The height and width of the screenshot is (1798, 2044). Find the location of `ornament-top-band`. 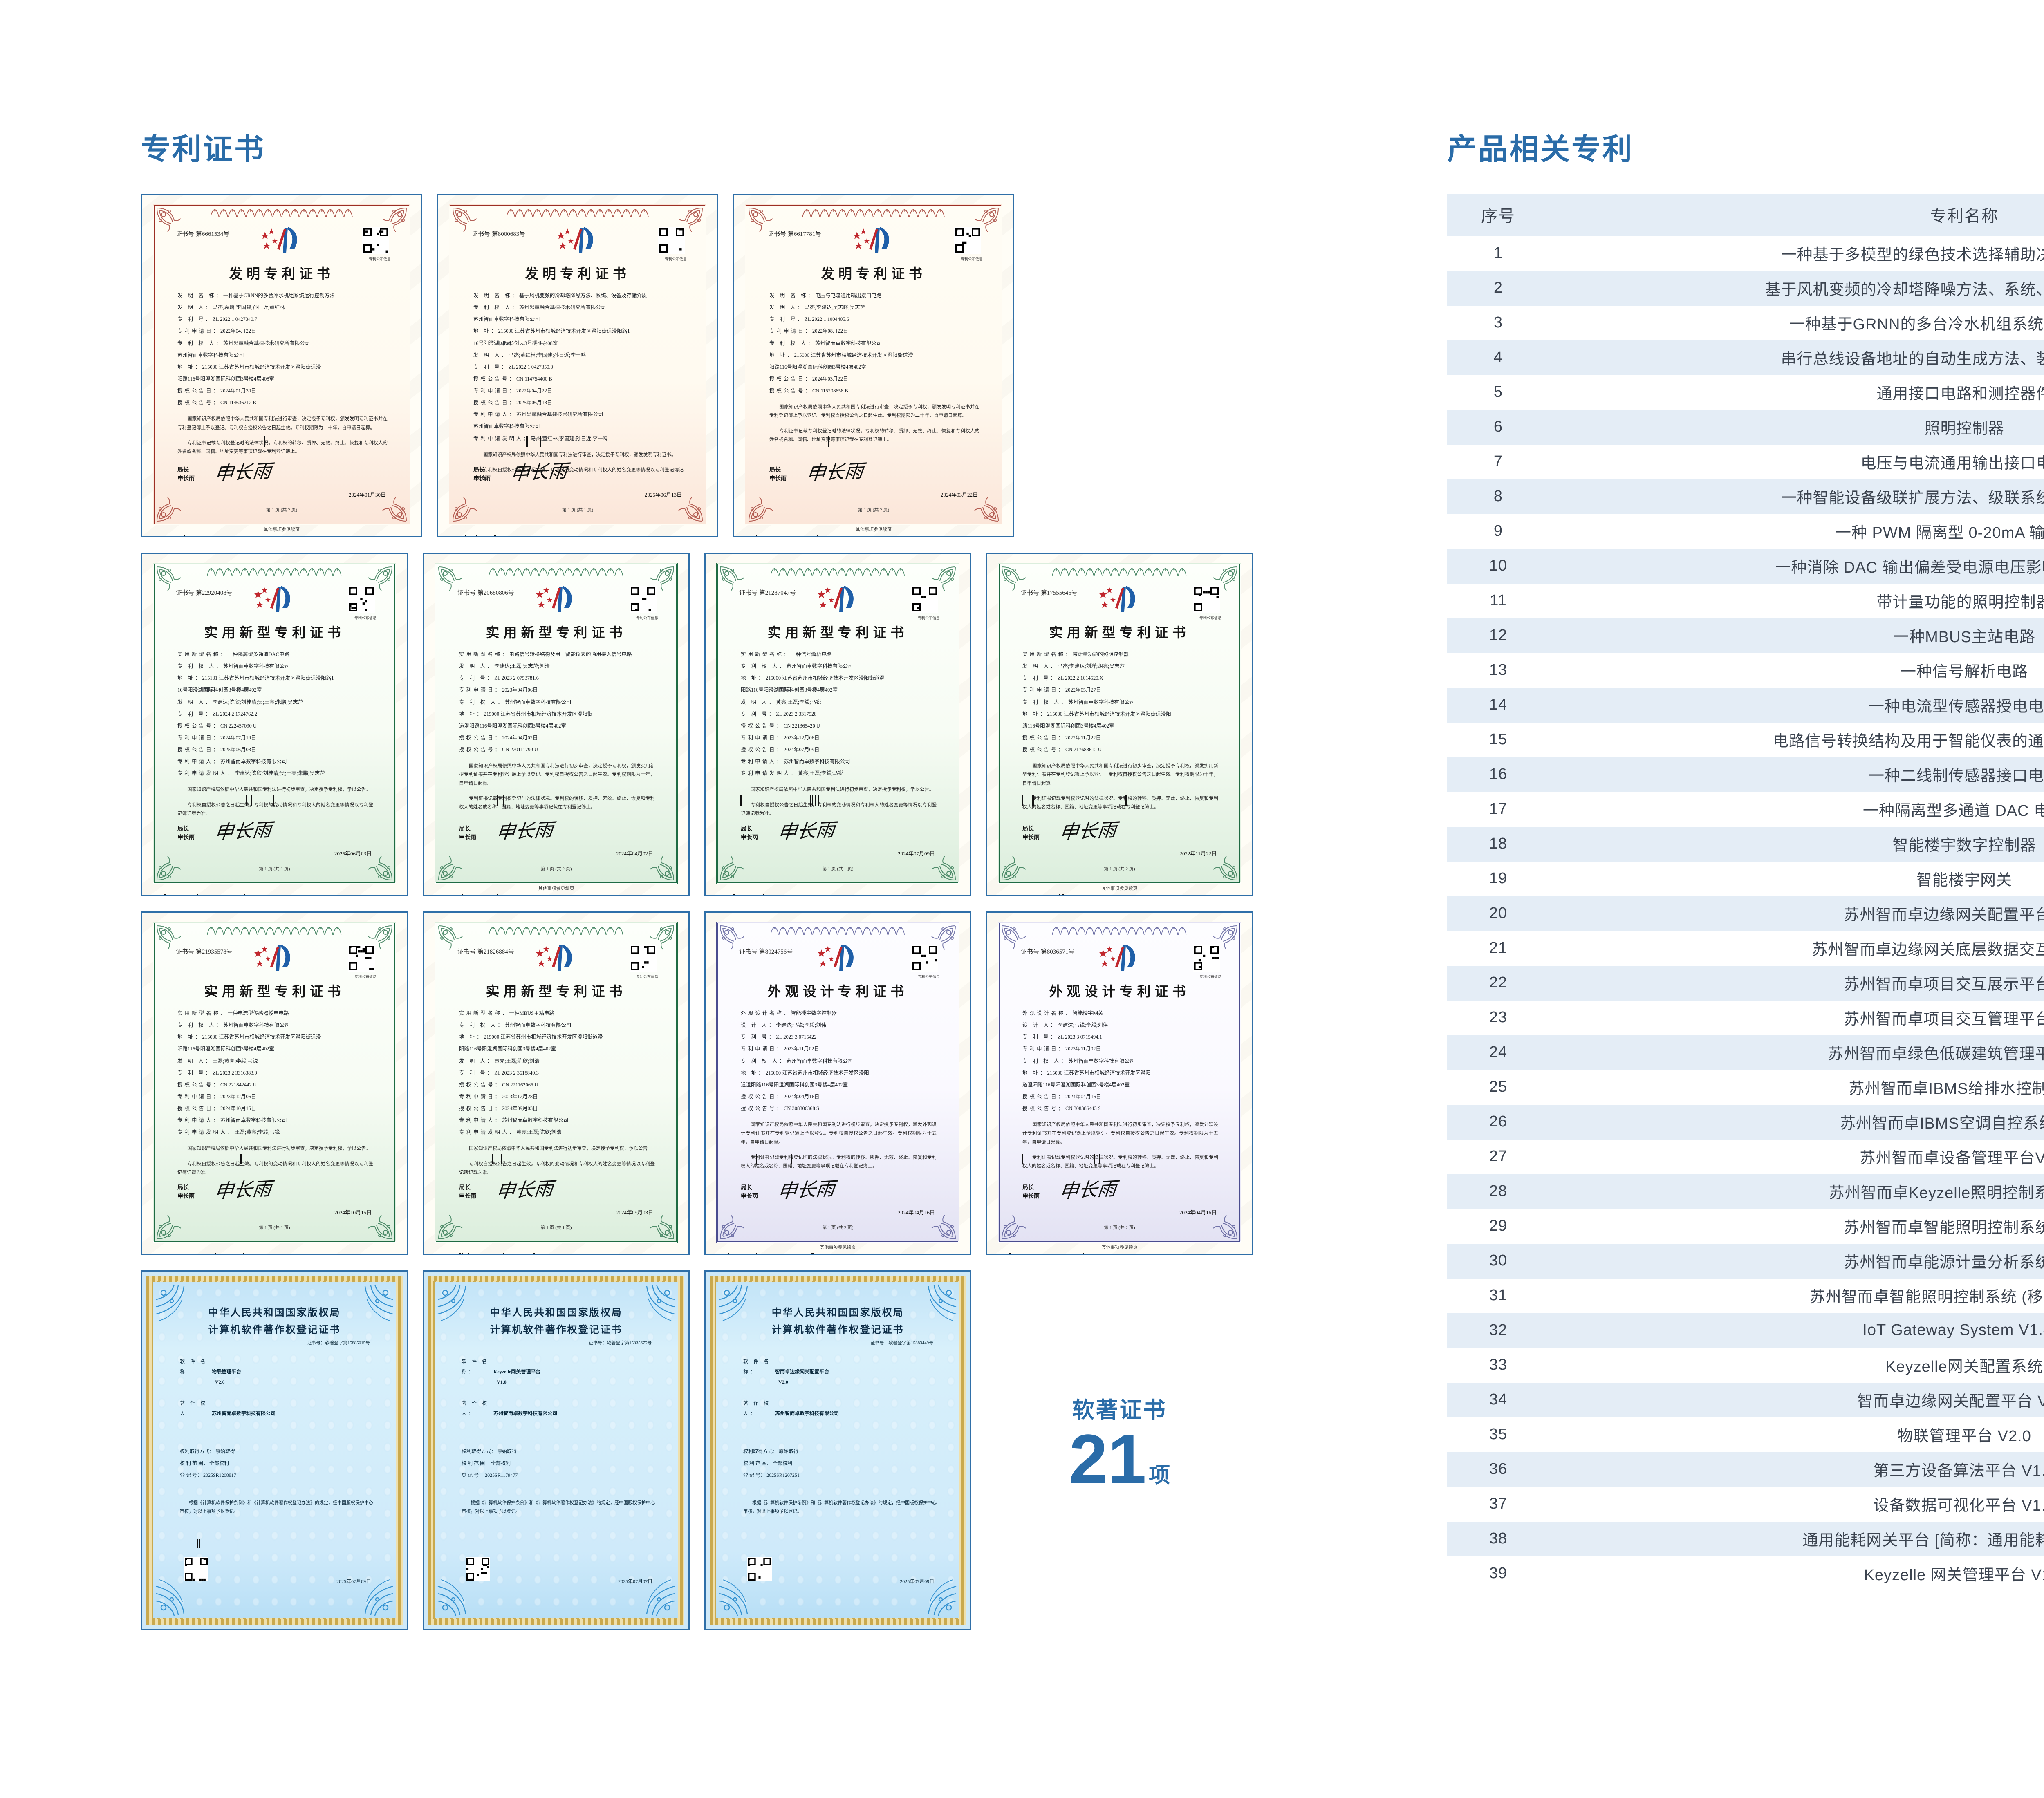

ornament-top-band is located at coordinates (837, 570).